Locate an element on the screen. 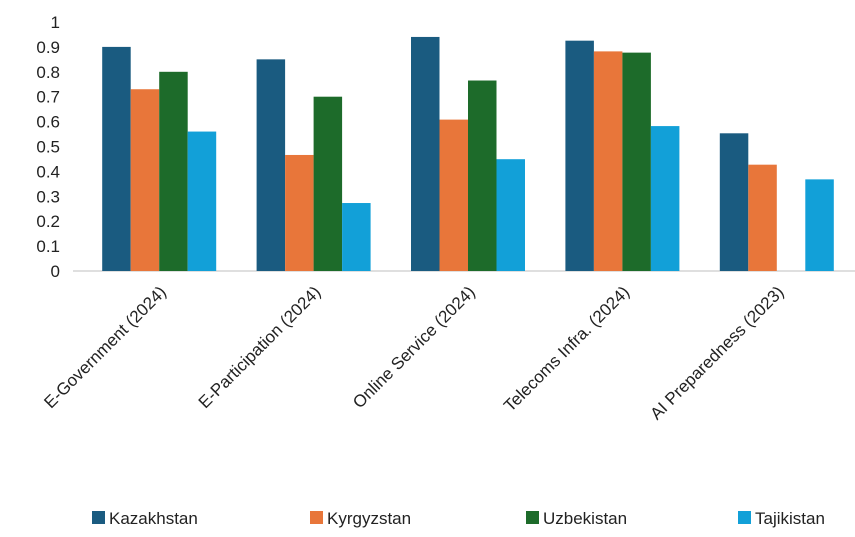  category-label: E-Government (2024) is located at coordinates (105, 347).